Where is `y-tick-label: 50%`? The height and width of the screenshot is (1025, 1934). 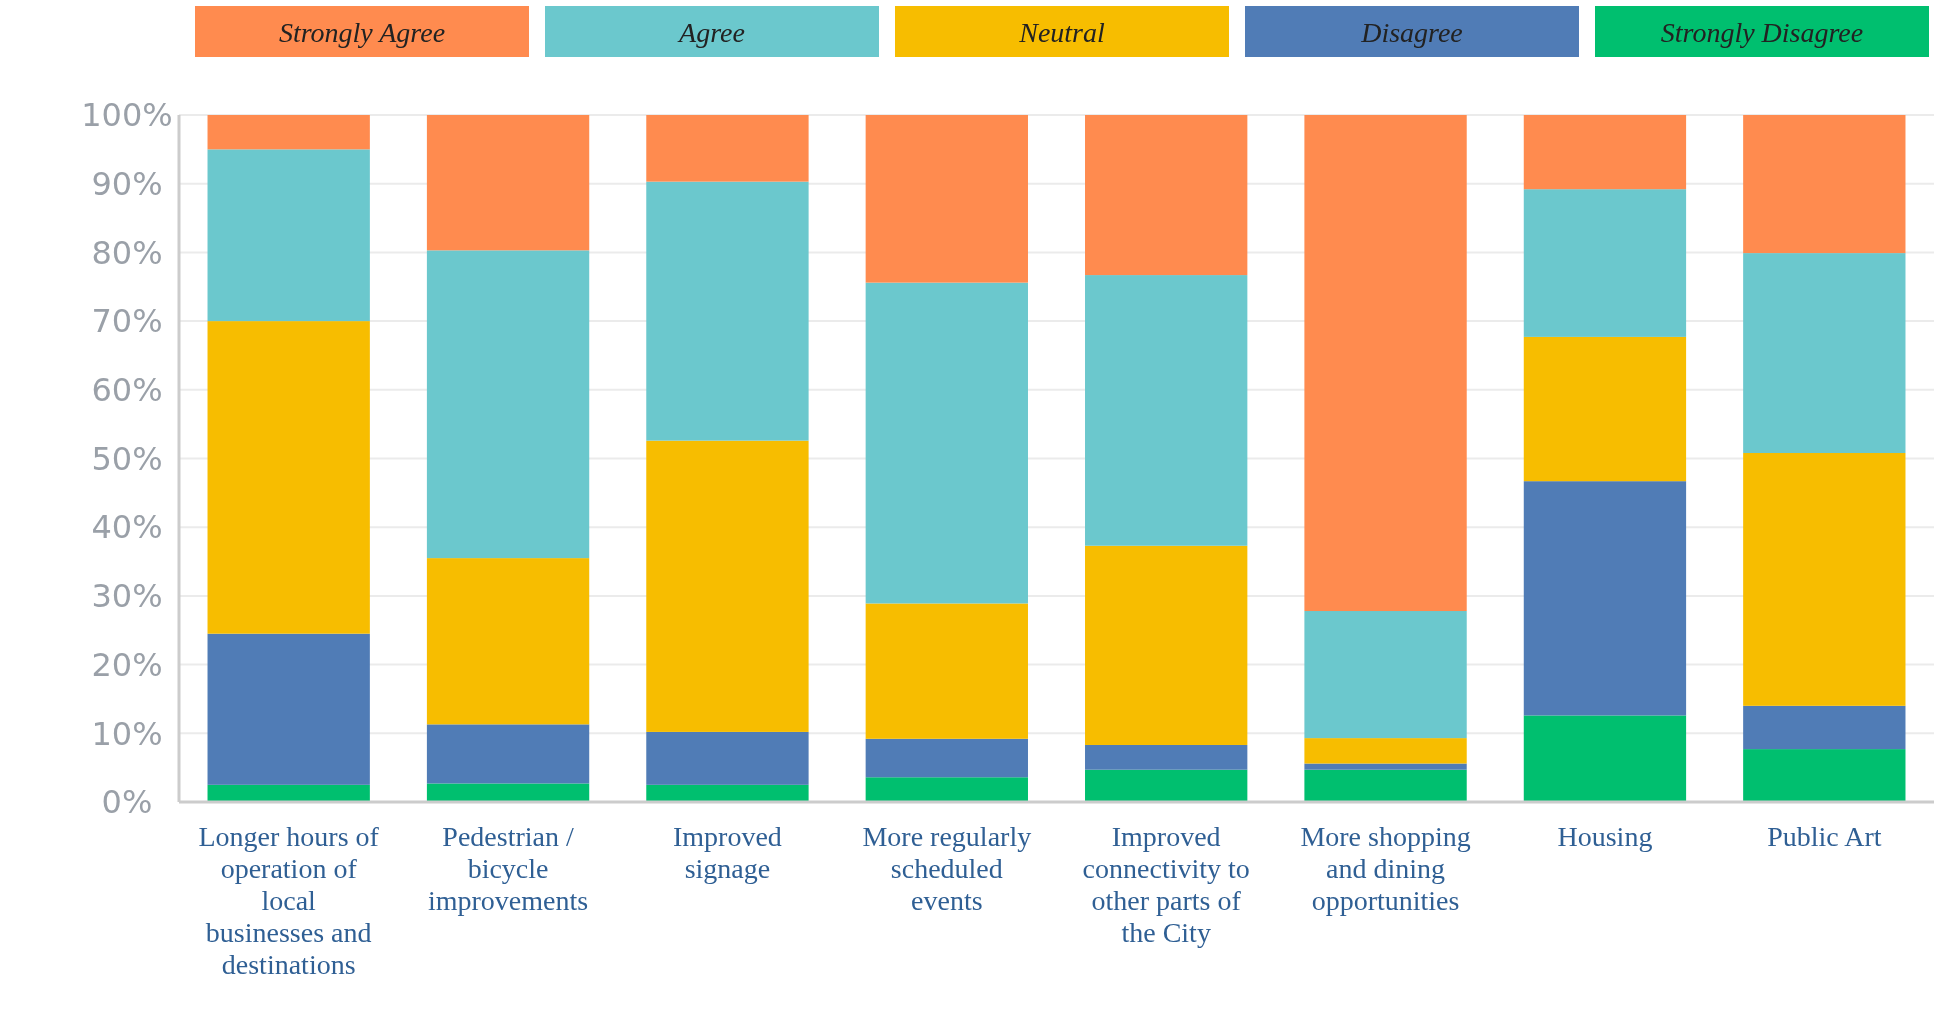 y-tick-label: 50% is located at coordinates (127, 458).